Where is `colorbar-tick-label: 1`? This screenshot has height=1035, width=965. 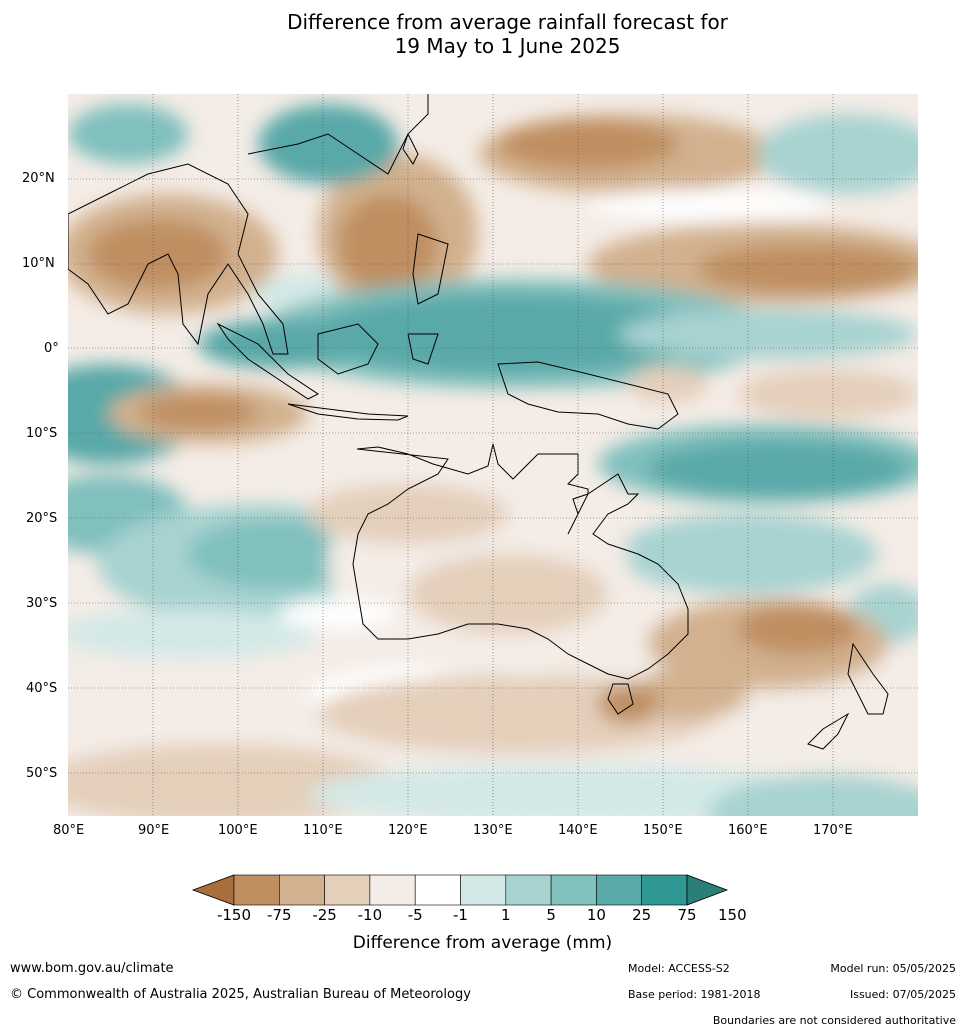
colorbar-tick-label: 1 is located at coordinates (506, 915).